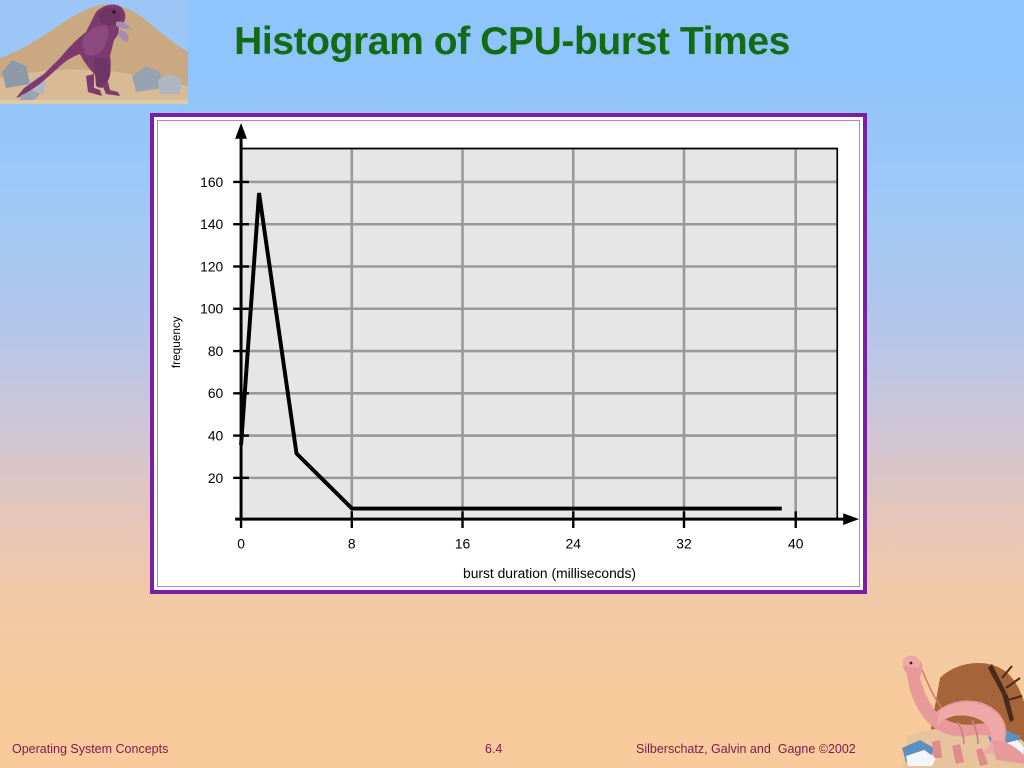 The width and height of the screenshot is (1024, 768). I want to click on x-tick-label: 0, so click(241, 544).